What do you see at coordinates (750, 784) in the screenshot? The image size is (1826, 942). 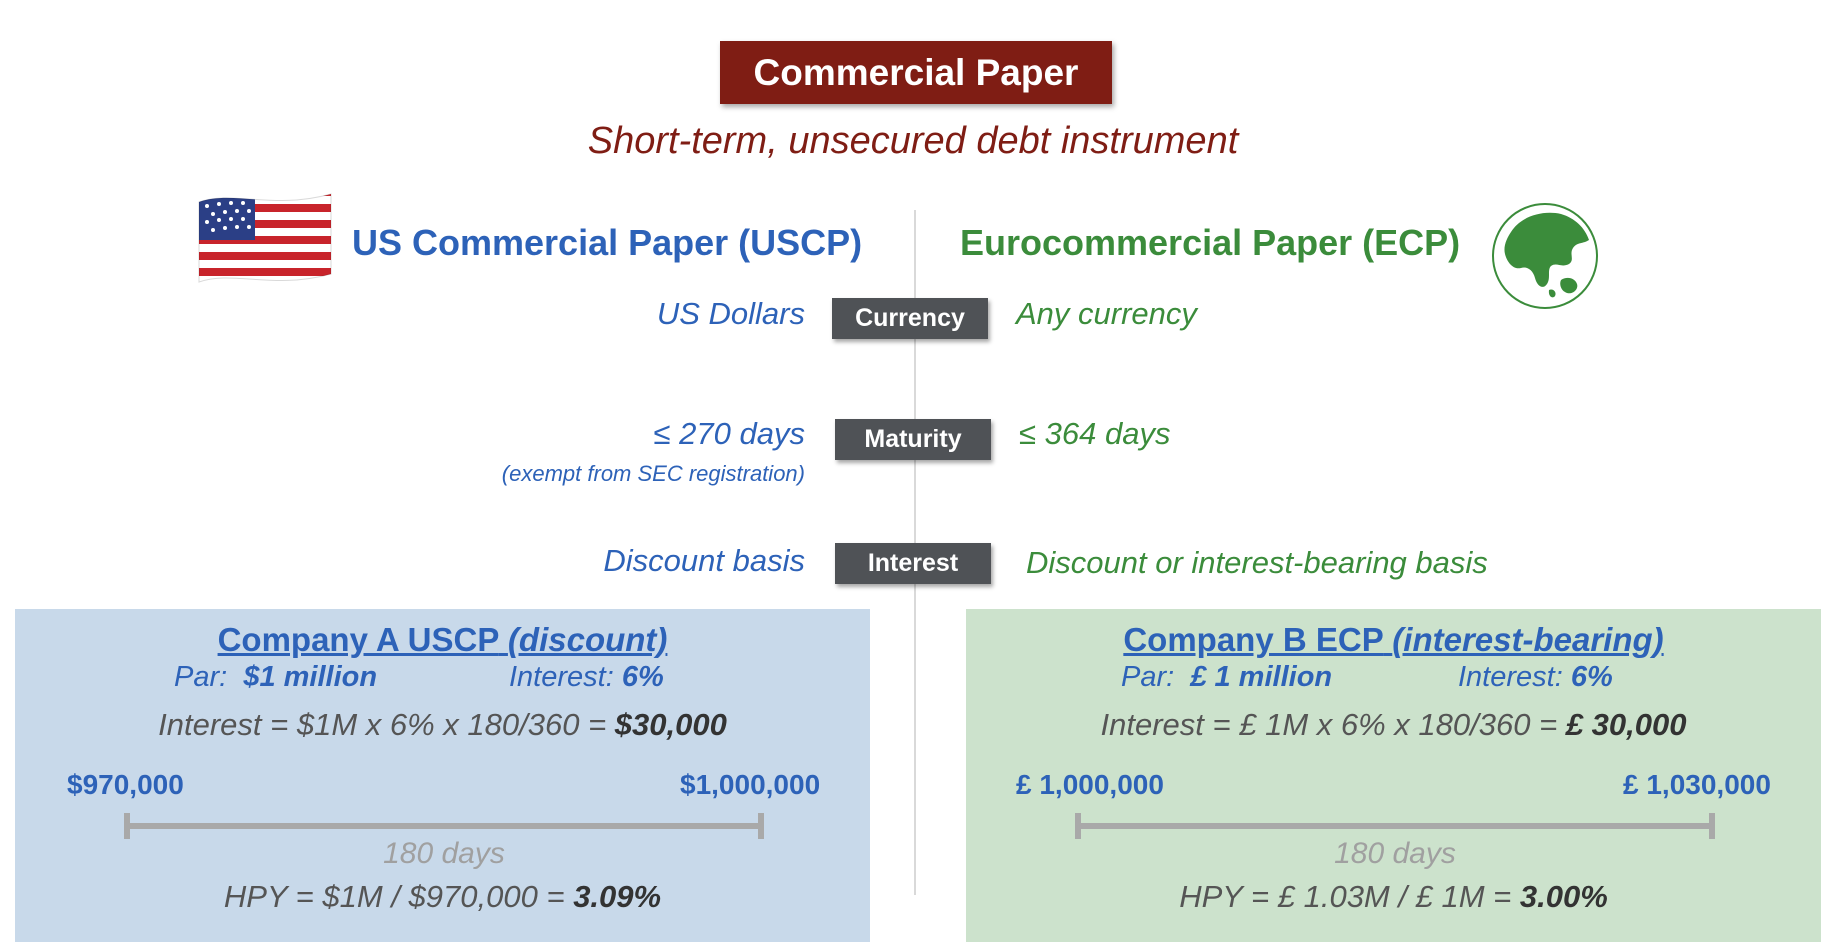 I see `example-a-end-amount: $1,000,000` at bounding box center [750, 784].